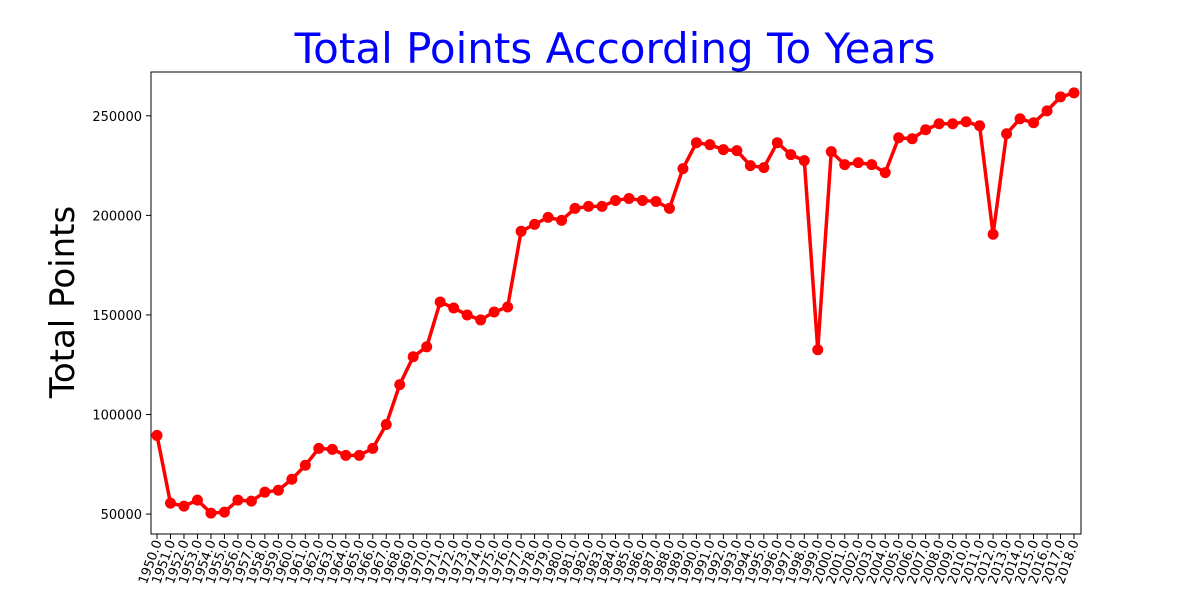  What do you see at coordinates (117, 316) in the screenshot?
I see `y-tick-label: 150000` at bounding box center [117, 316].